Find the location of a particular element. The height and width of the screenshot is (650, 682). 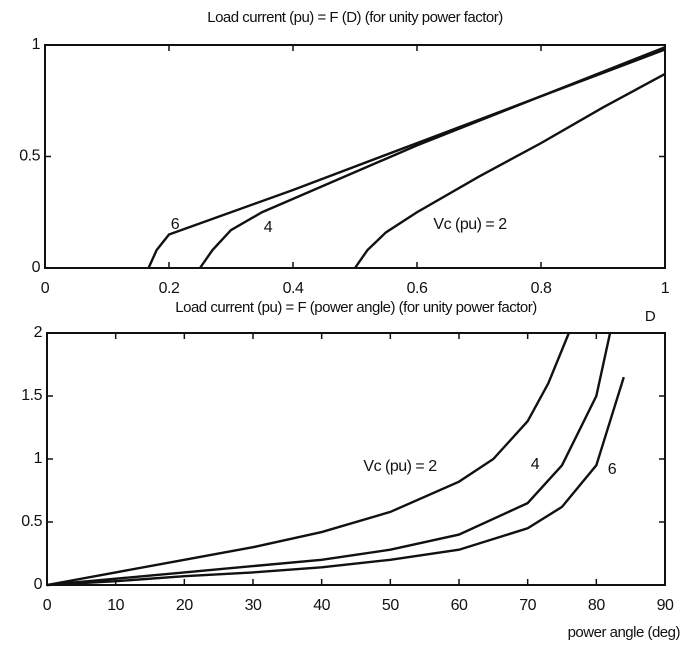

x-axis-label: power angle (deg) is located at coordinates (624, 632).